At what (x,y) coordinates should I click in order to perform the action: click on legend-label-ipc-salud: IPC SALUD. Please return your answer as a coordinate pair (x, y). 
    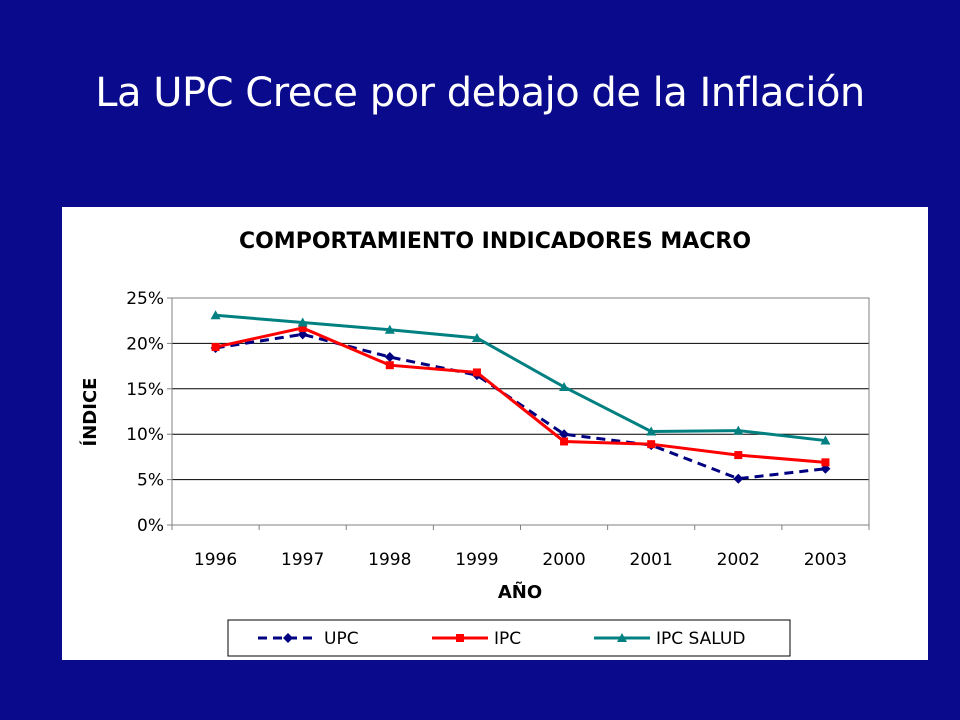
    Looking at the image, I should click on (700, 639).